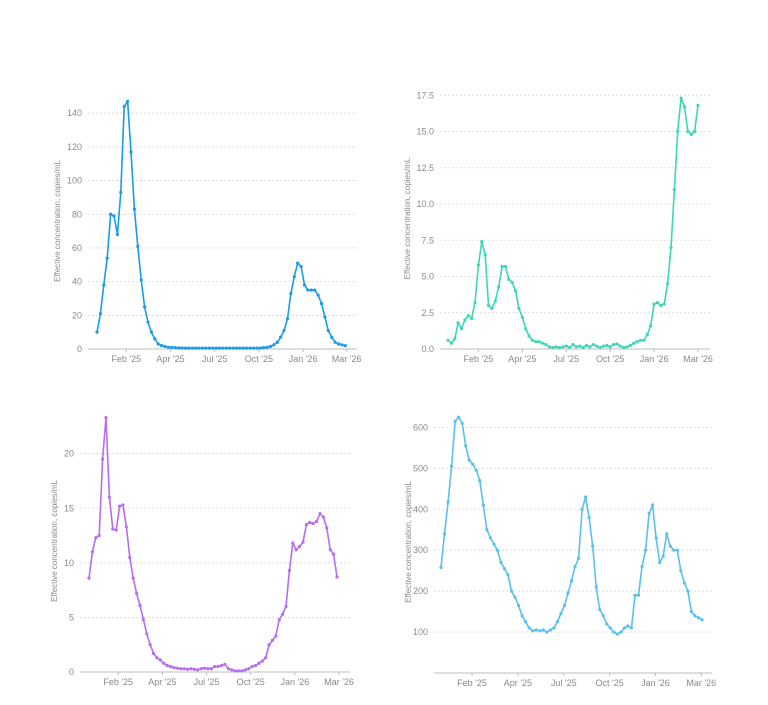 The image size is (768, 705). Describe the element at coordinates (701, 683) in the screenshot. I see `x-tick-label: Mar '26` at that location.